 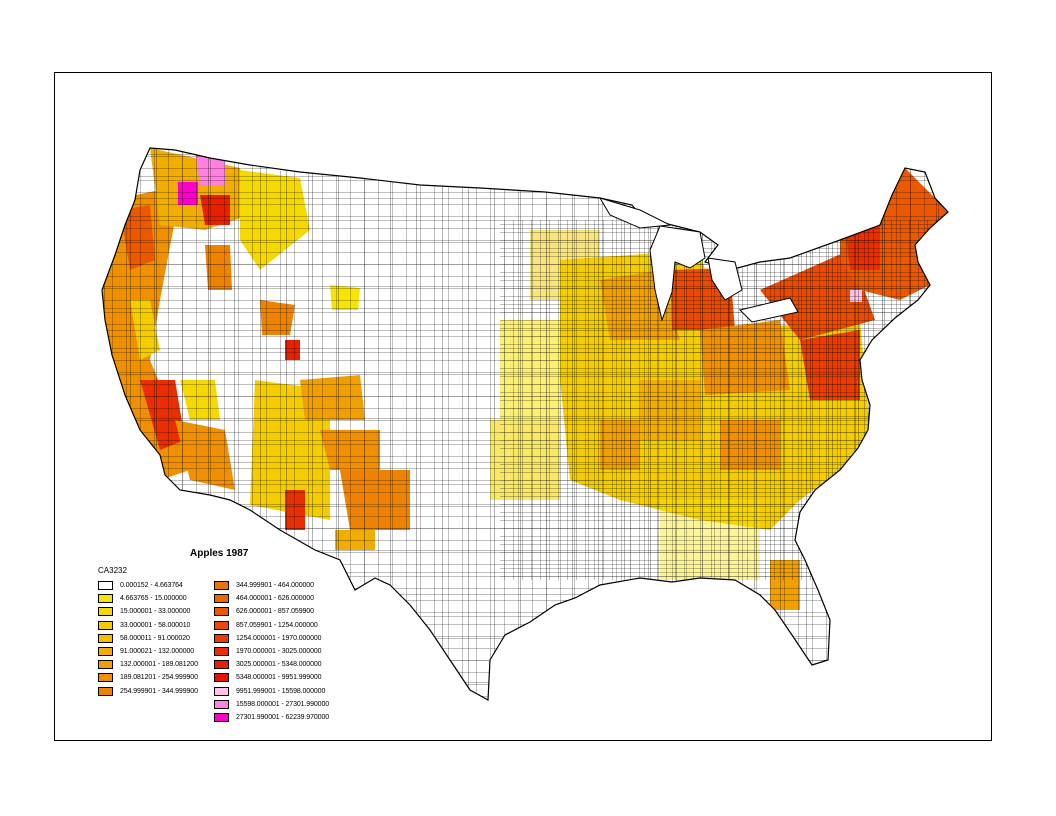 I want to click on lake-michigan, so click(x=677, y=273).